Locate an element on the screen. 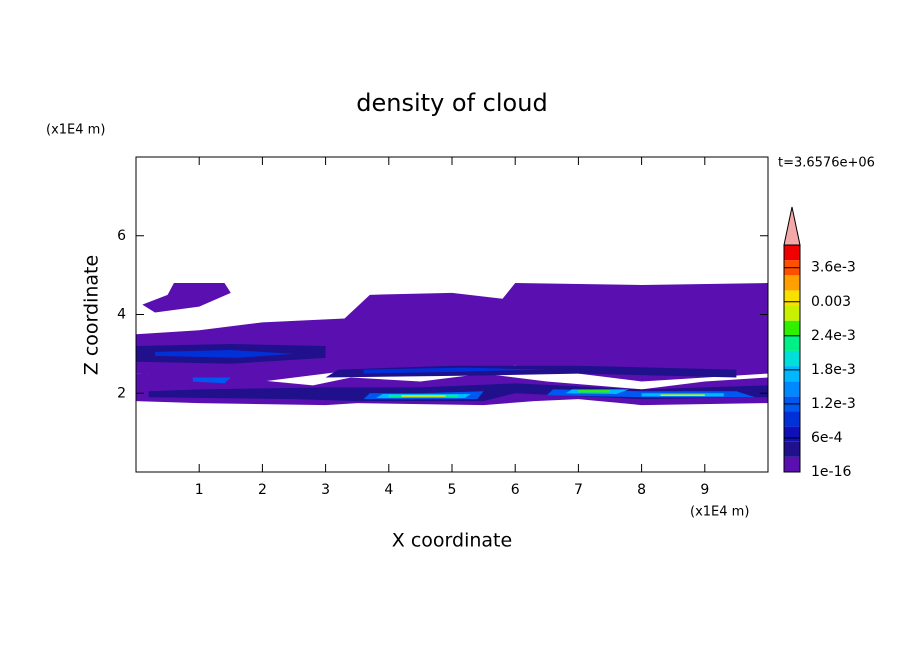 The width and height of the screenshot is (904, 654). y-tick-label: 4 is located at coordinates (121, 315).